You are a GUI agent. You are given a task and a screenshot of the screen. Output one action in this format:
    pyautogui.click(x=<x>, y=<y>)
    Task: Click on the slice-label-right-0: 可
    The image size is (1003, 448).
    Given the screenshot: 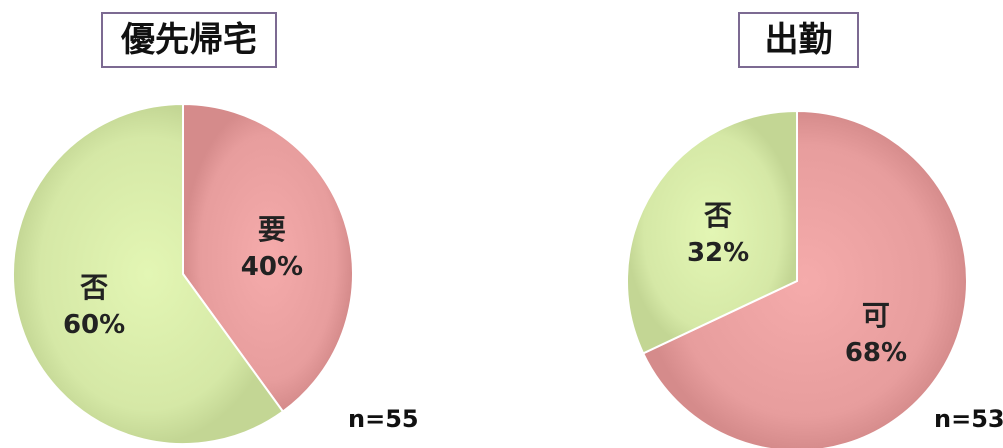 What is the action you would take?
    pyautogui.click(x=876, y=315)
    